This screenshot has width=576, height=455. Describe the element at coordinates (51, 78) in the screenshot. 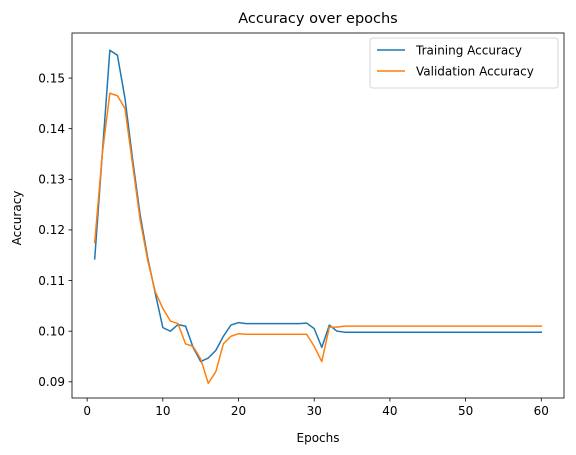

I see `y-tick-label: 0.15` at that location.